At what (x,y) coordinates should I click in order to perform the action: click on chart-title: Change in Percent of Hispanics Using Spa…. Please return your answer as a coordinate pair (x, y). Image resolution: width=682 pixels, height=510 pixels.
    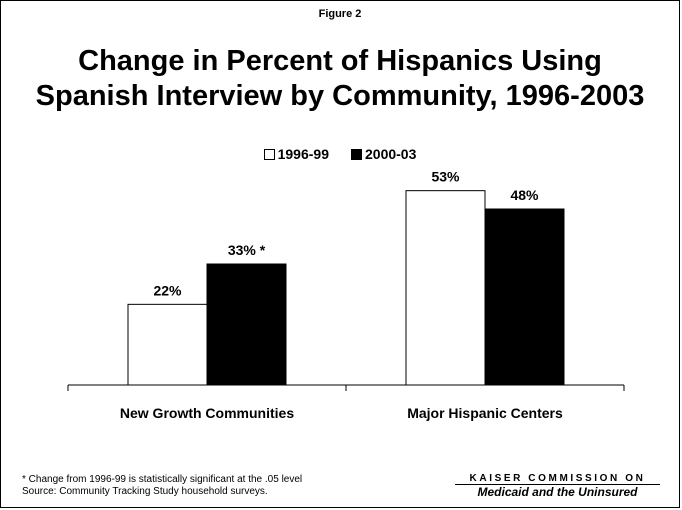
    Looking at the image, I should click on (340, 79).